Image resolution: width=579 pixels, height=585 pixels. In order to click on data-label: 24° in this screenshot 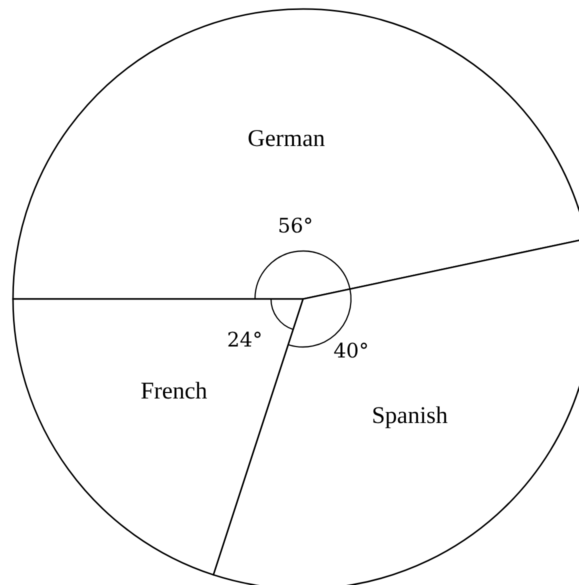, I will do `click(244, 340)`.